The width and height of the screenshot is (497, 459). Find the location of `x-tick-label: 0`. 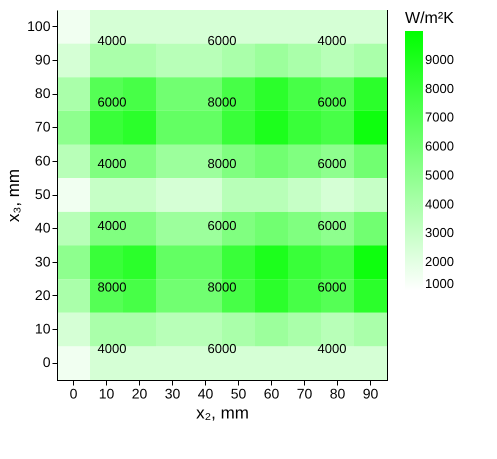

x-tick-label: 0 is located at coordinates (74, 394).